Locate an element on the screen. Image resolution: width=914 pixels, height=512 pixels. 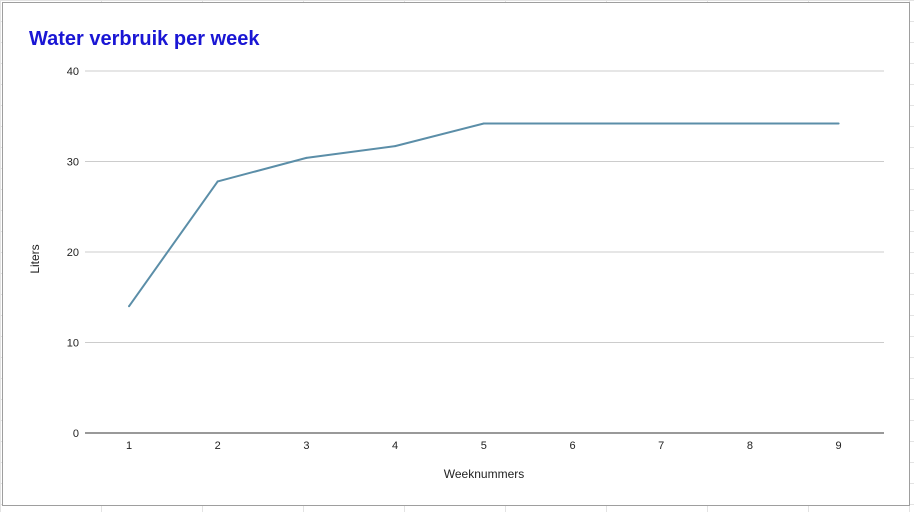
y-tick-label: 0 is located at coordinates (76, 434).